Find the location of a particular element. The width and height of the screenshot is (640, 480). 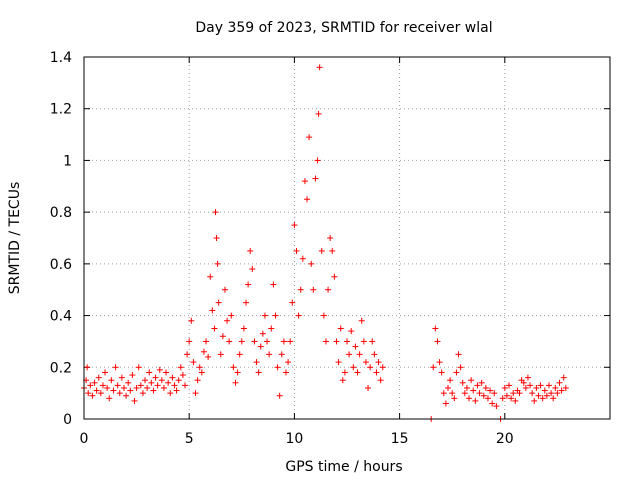

y-tick-label: 0.4 is located at coordinates (61, 317).